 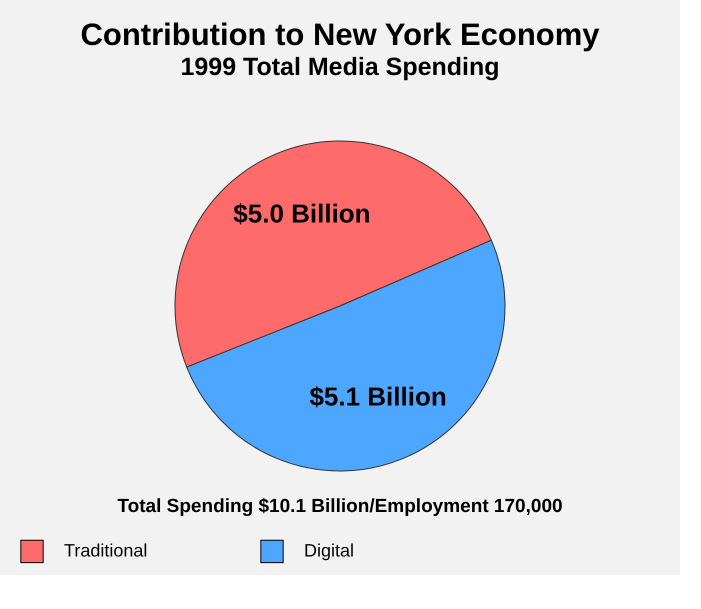 I want to click on data-label: $5.0 Billion, so click(x=302, y=213).